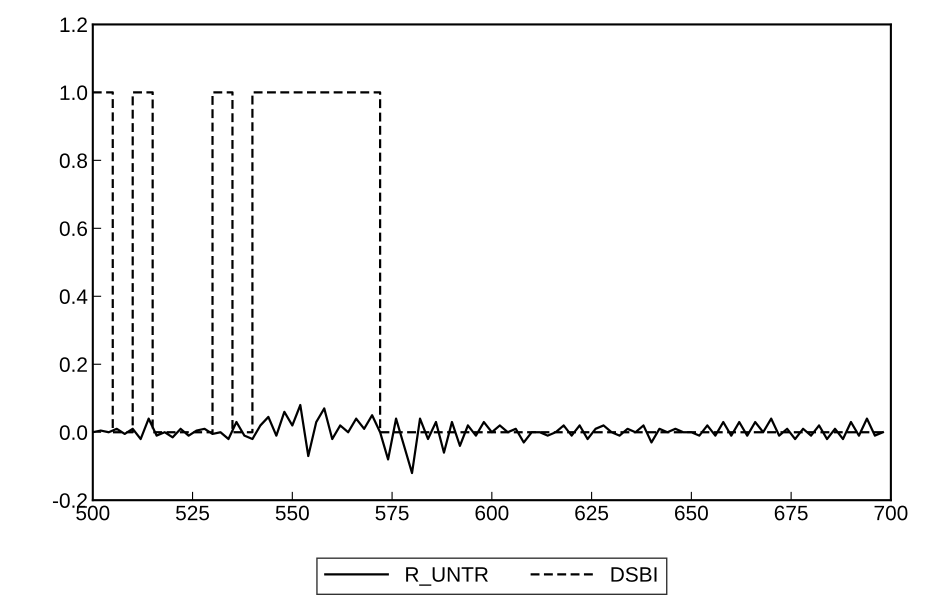  I want to click on y-tick-label: 0.6, so click(74, 228).